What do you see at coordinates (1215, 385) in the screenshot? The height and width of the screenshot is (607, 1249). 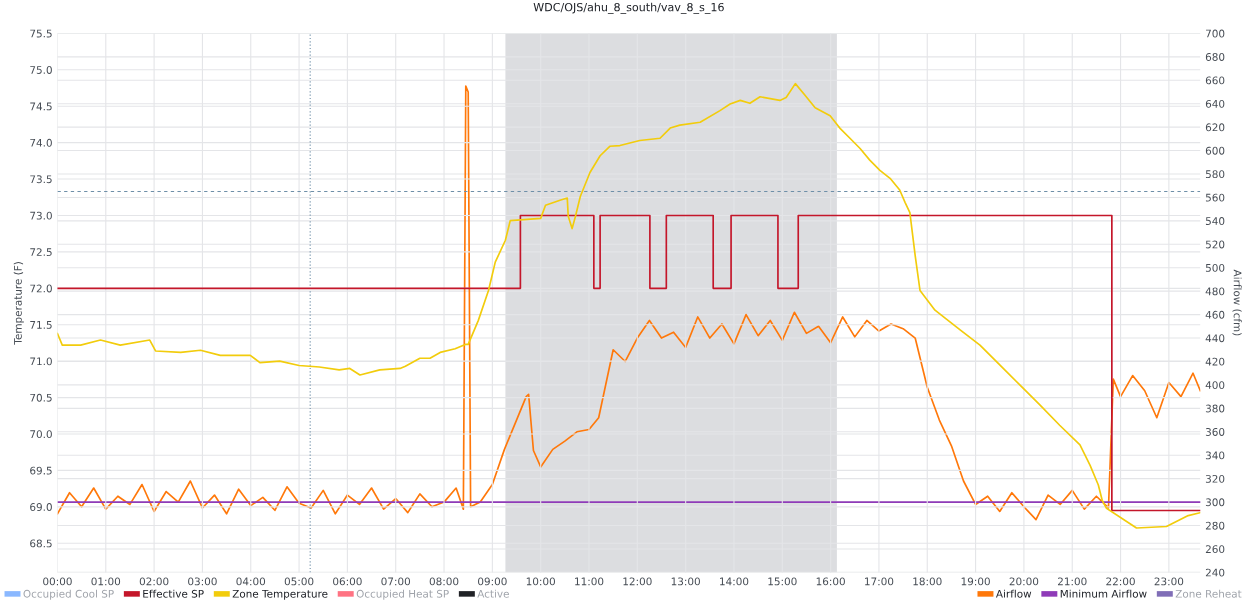 I see `y2-tick-label: 400` at bounding box center [1215, 385].